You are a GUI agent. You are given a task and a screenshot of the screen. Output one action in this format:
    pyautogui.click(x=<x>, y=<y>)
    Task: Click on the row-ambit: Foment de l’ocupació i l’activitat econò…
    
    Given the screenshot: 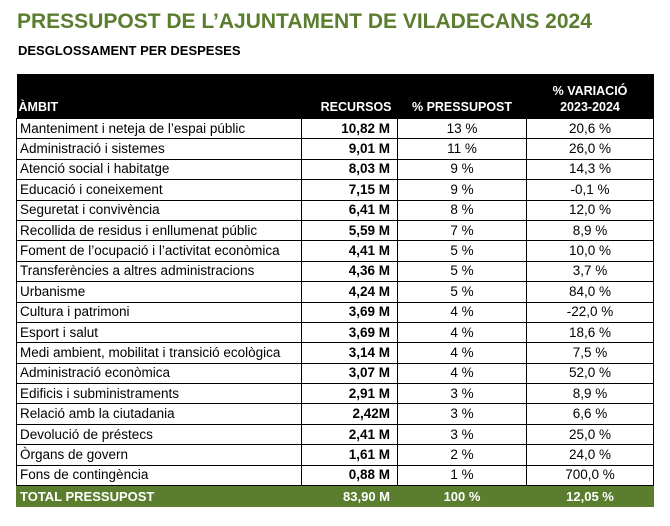 What is the action you would take?
    pyautogui.click(x=159, y=251)
    